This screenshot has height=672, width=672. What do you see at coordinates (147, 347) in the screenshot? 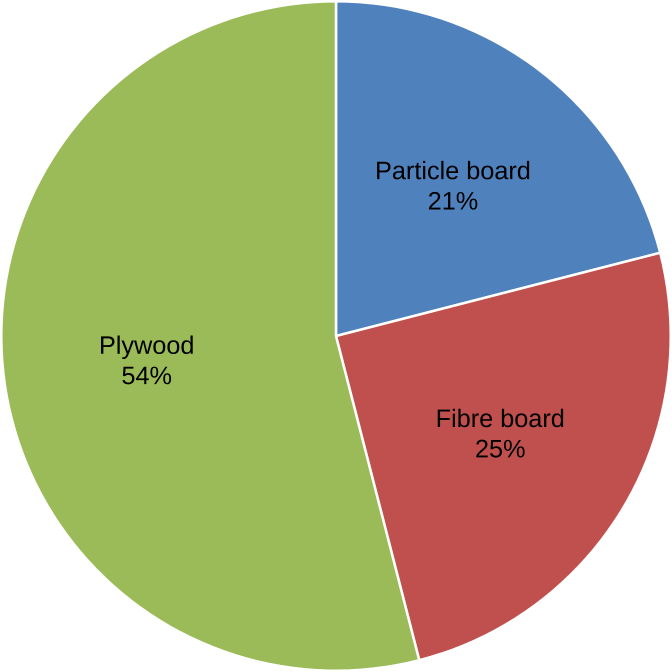
I see `slice-label: Plywood` at bounding box center [147, 347].